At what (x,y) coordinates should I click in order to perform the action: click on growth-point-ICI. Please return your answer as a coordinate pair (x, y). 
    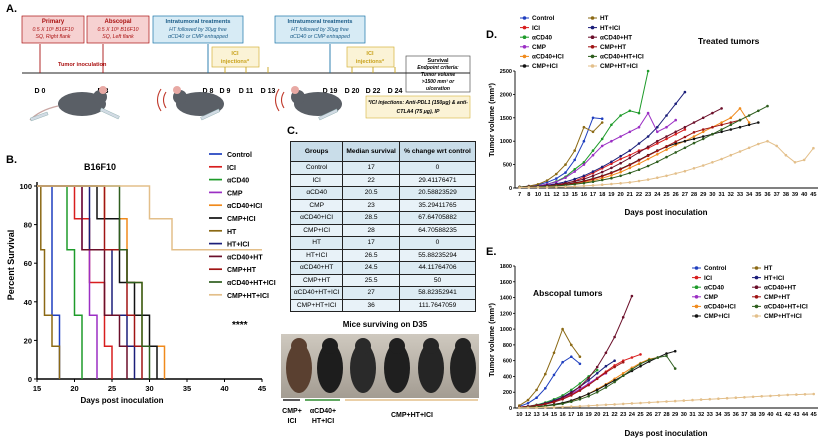
    Looking at the image, I should click on (630, 155).